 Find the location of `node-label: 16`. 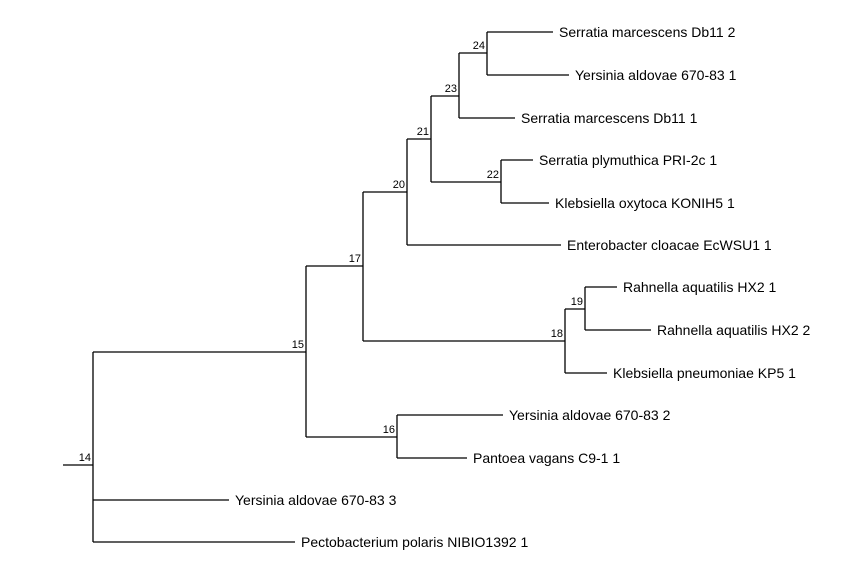

node-label: 16 is located at coordinates (389, 430).